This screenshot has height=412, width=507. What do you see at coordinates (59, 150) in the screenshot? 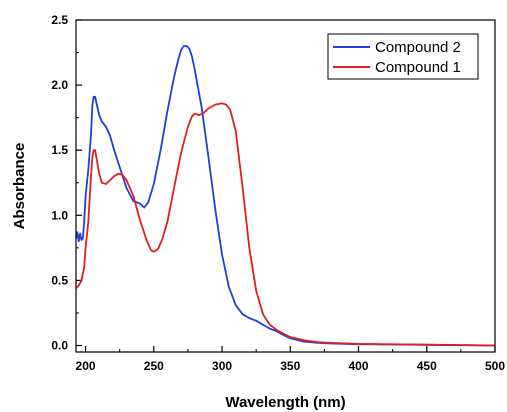
I see `y-tick-label: 1.5` at bounding box center [59, 150].